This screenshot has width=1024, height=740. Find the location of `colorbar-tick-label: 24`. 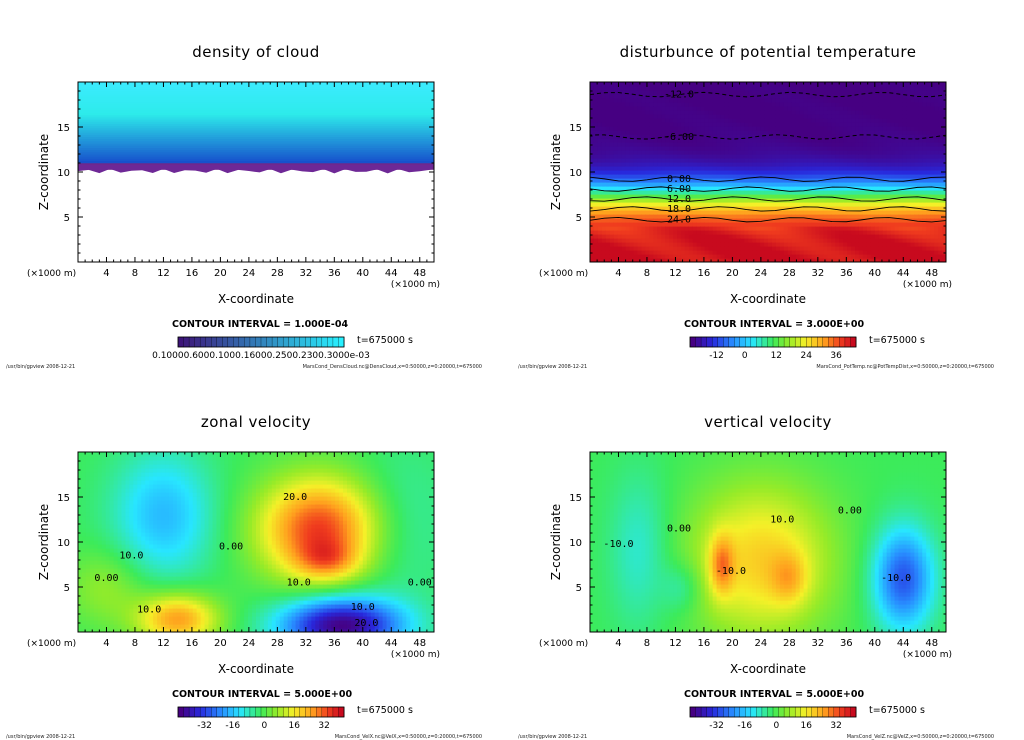

colorbar-tick-label: 24 is located at coordinates (806, 356).